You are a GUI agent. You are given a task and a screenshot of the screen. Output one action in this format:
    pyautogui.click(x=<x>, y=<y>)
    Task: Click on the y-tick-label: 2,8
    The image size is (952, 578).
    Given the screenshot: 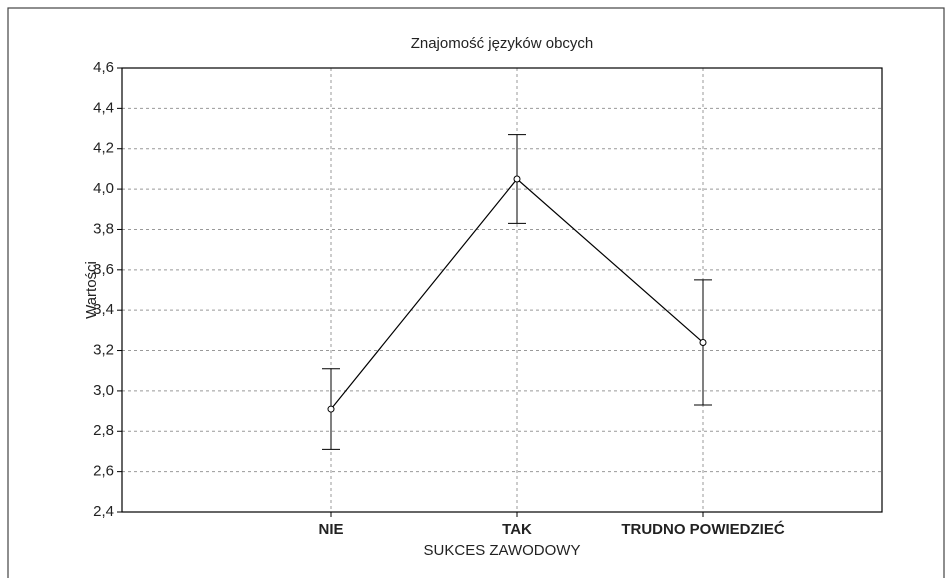 What is the action you would take?
    pyautogui.click(x=103, y=430)
    